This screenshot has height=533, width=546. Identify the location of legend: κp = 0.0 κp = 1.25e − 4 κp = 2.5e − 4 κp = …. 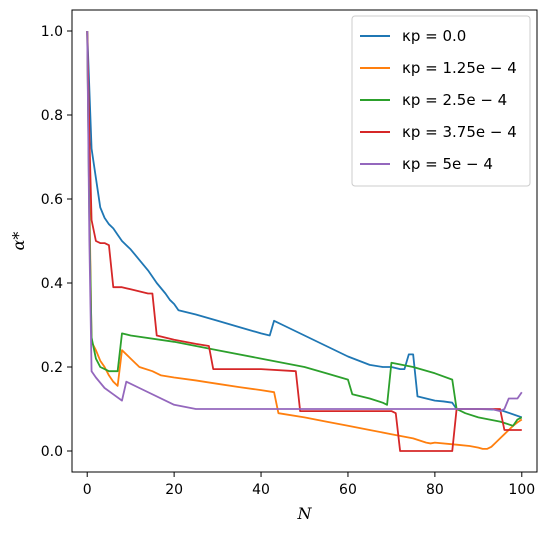
(441, 101).